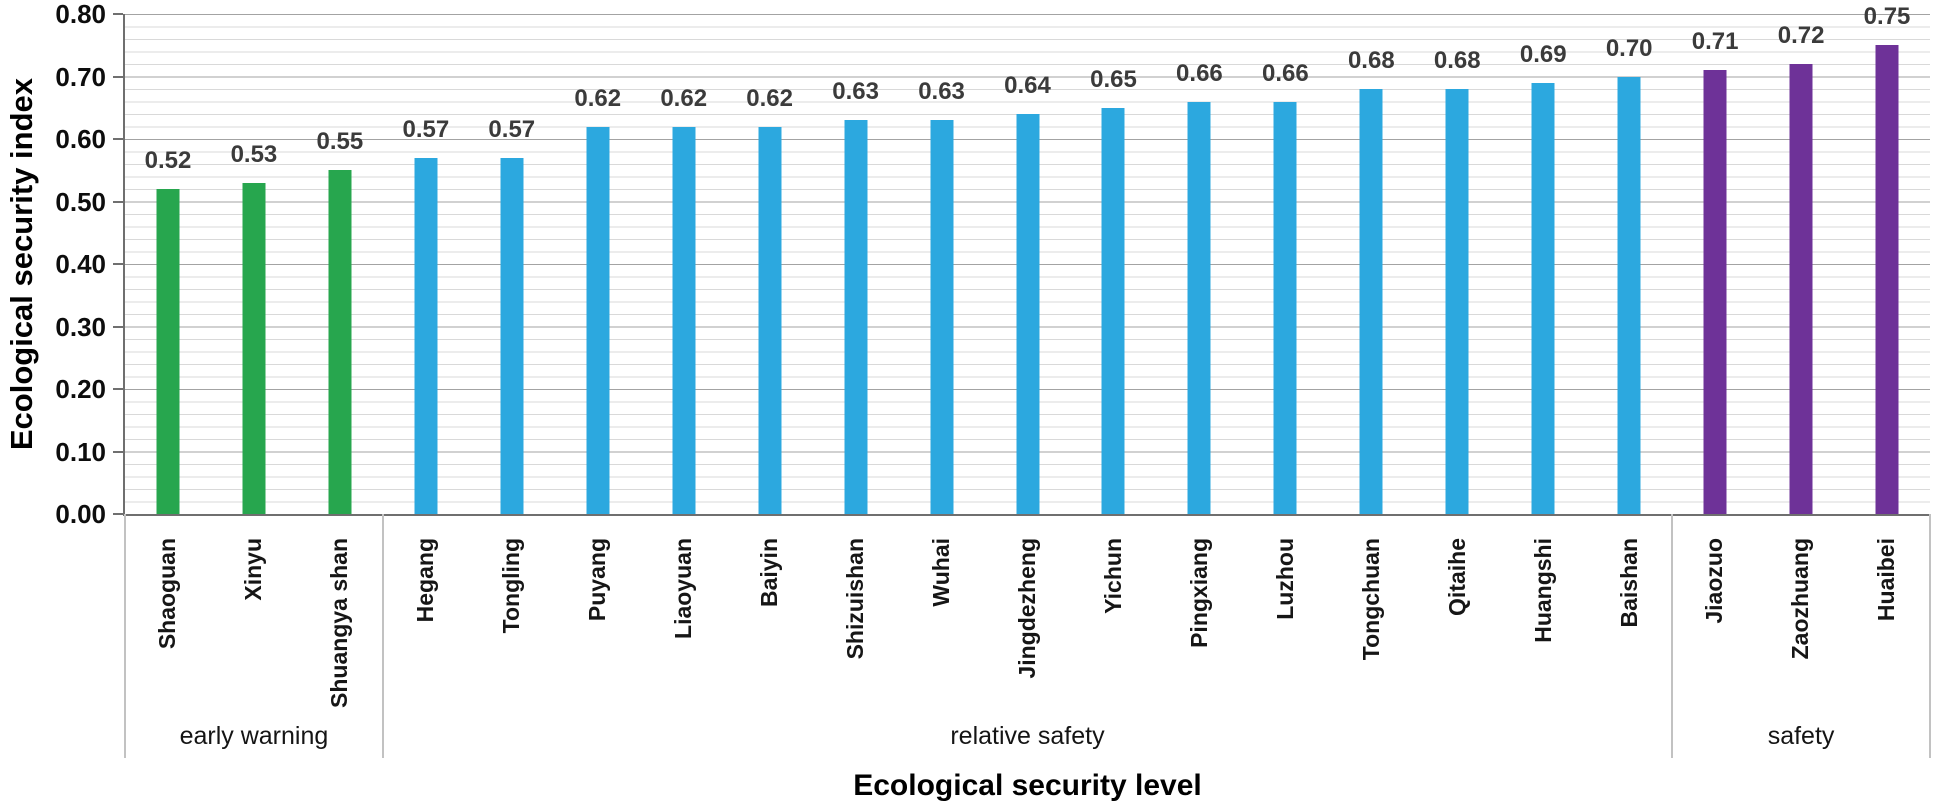  Describe the element at coordinates (511, 586) in the screenshot. I see `category-label: Tongling` at that location.